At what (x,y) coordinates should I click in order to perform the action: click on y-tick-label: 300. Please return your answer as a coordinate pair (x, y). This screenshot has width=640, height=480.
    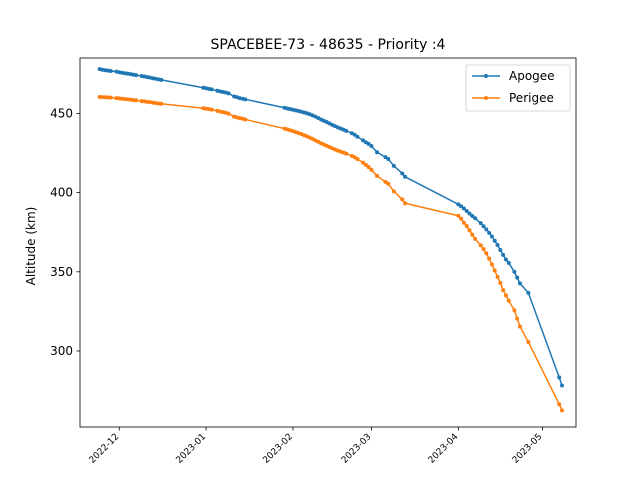
    Looking at the image, I should click on (61, 351).